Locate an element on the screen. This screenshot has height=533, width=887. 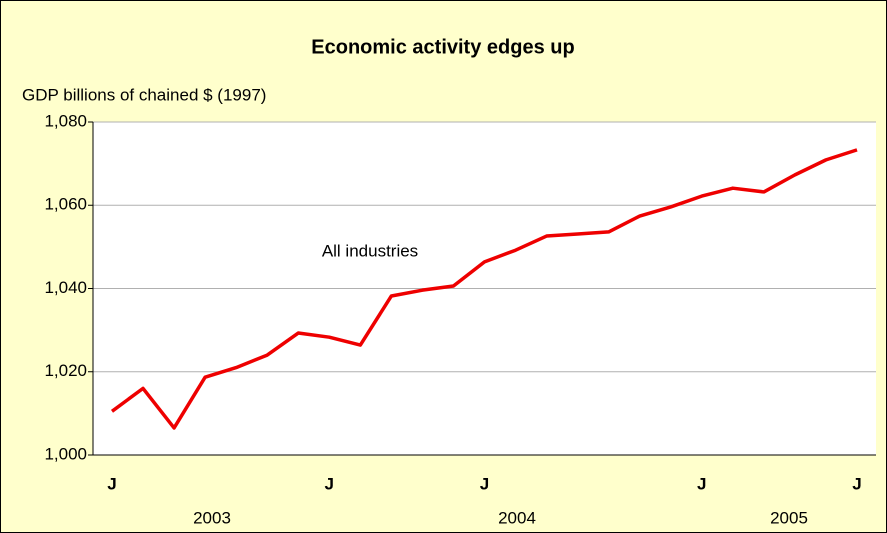
x-group-label: 2003 is located at coordinates (212, 517).